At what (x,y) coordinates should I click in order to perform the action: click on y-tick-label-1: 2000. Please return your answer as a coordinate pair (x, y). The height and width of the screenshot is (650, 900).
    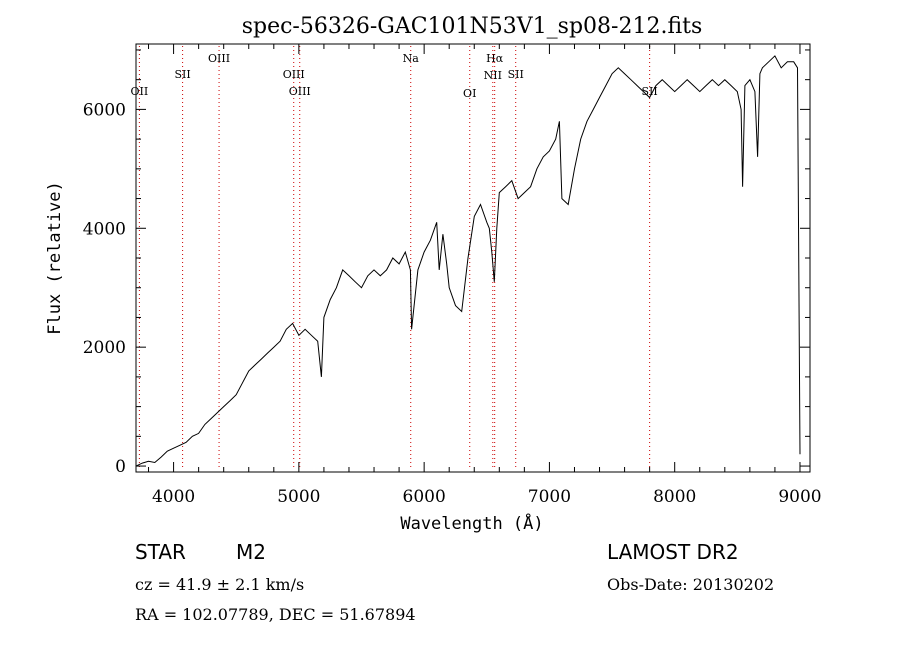
    Looking at the image, I should click on (104, 348).